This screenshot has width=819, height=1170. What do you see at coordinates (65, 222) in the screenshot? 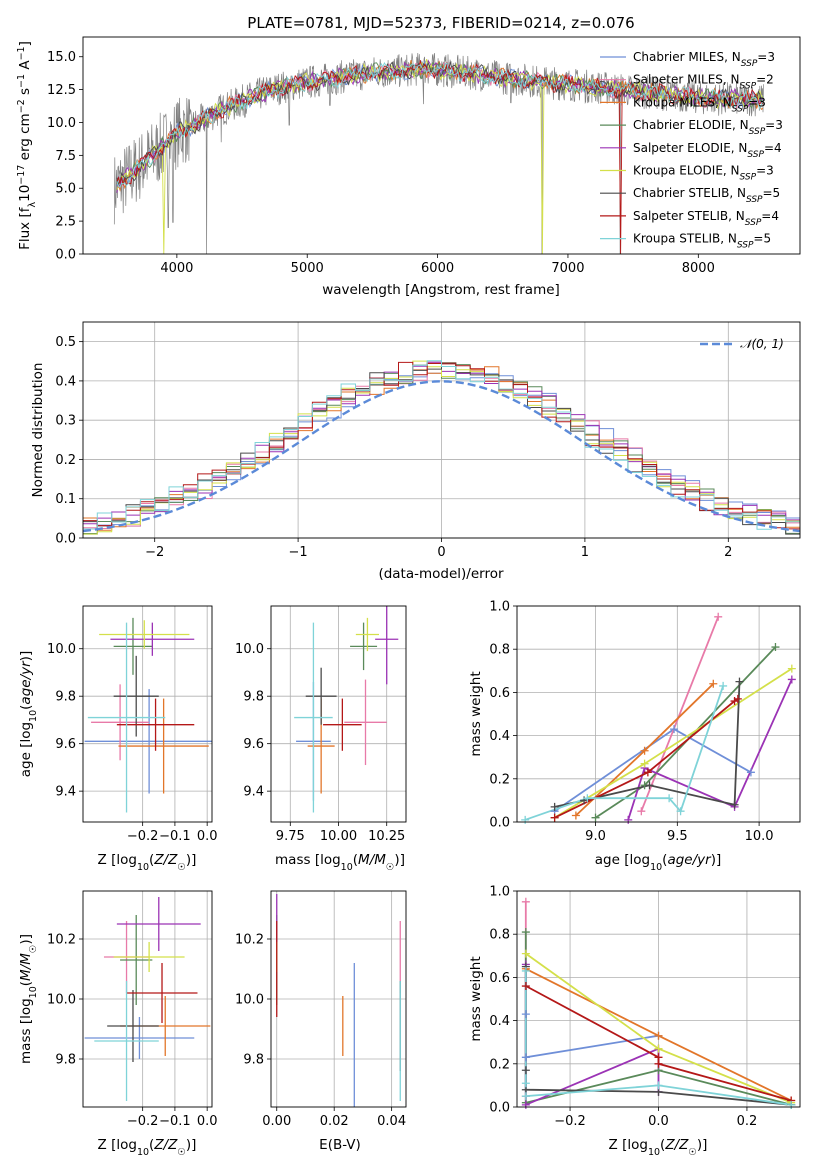
I see `y-tick-label: 2.5` at bounding box center [65, 222].